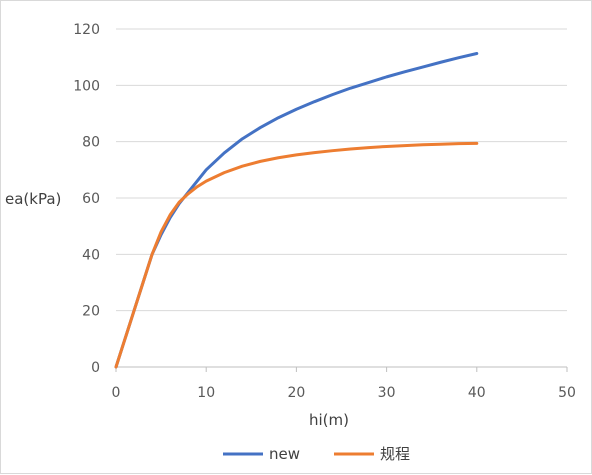 Image resolution: width=592 pixels, height=475 pixels. Describe the element at coordinates (316, 454) in the screenshot. I see `legend: new 规程` at that location.